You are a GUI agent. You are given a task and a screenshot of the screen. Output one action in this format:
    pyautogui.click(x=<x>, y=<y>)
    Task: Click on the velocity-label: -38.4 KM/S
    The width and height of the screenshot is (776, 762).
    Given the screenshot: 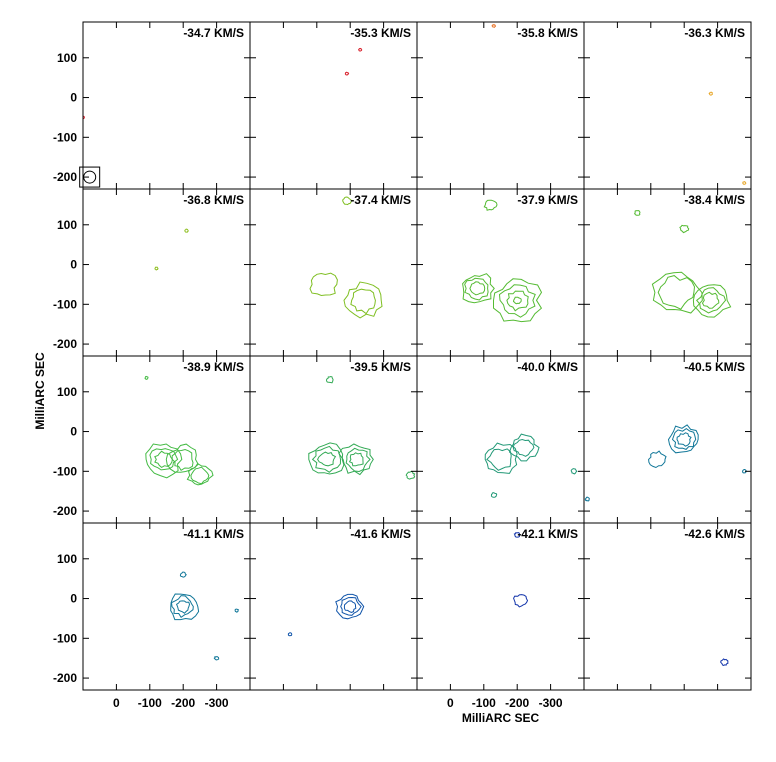 What is the action you would take?
    pyautogui.click(x=714, y=200)
    